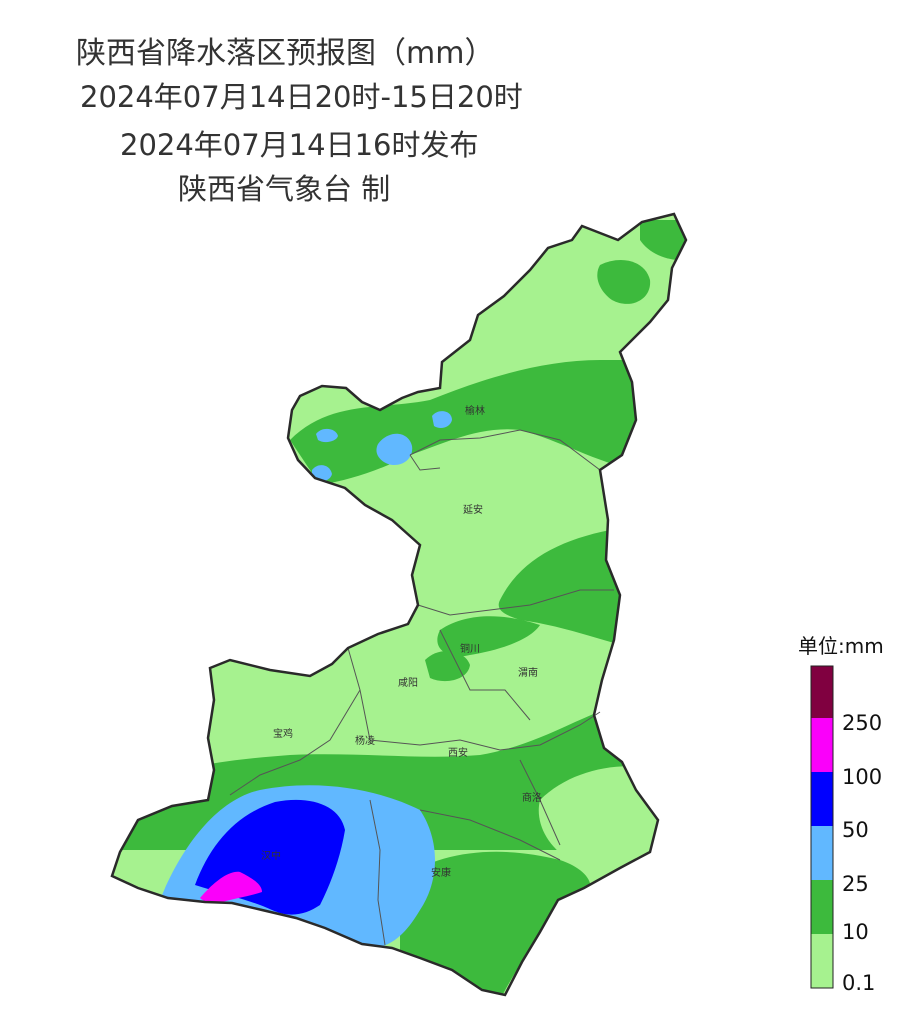 The height and width of the screenshot is (1020, 900). What do you see at coordinates (408, 683) in the screenshot?
I see `city-label-xianyang: 咸阳` at bounding box center [408, 683].